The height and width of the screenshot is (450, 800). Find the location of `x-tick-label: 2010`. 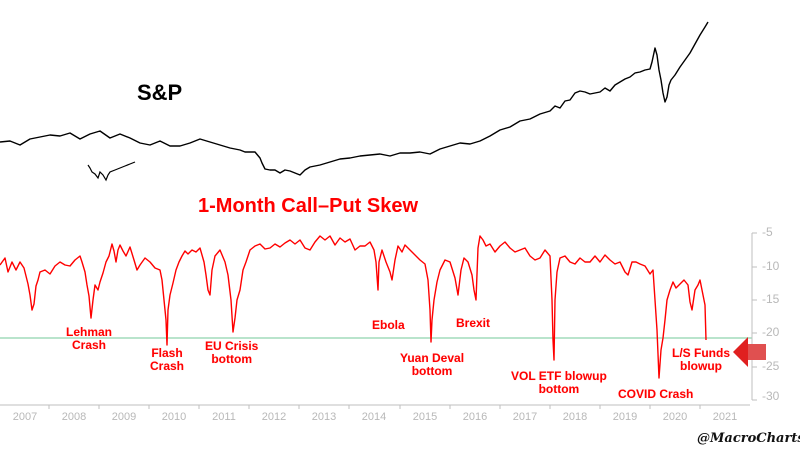

x-tick-label: 2010 is located at coordinates (174, 417).